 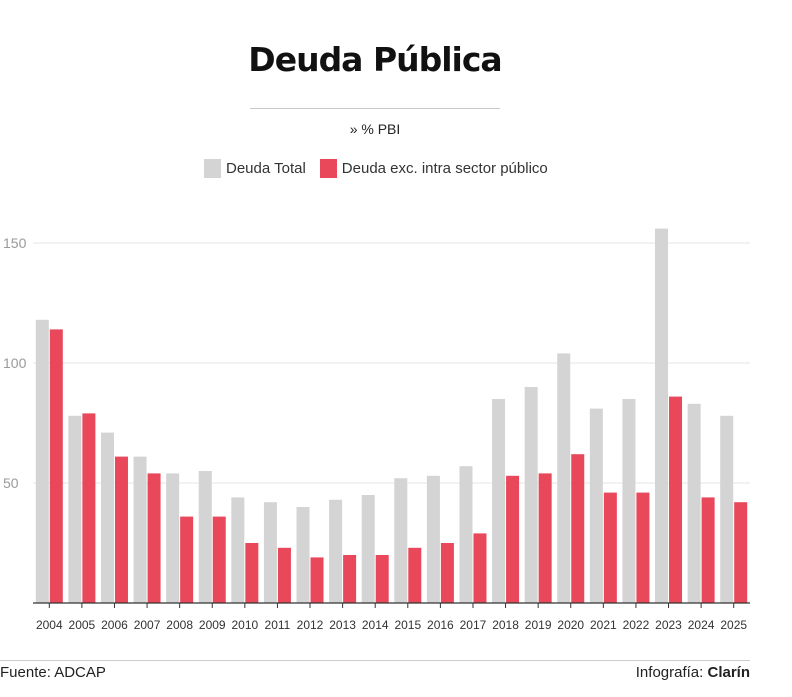 I want to click on x-tick-label: 2007, so click(x=147, y=625).